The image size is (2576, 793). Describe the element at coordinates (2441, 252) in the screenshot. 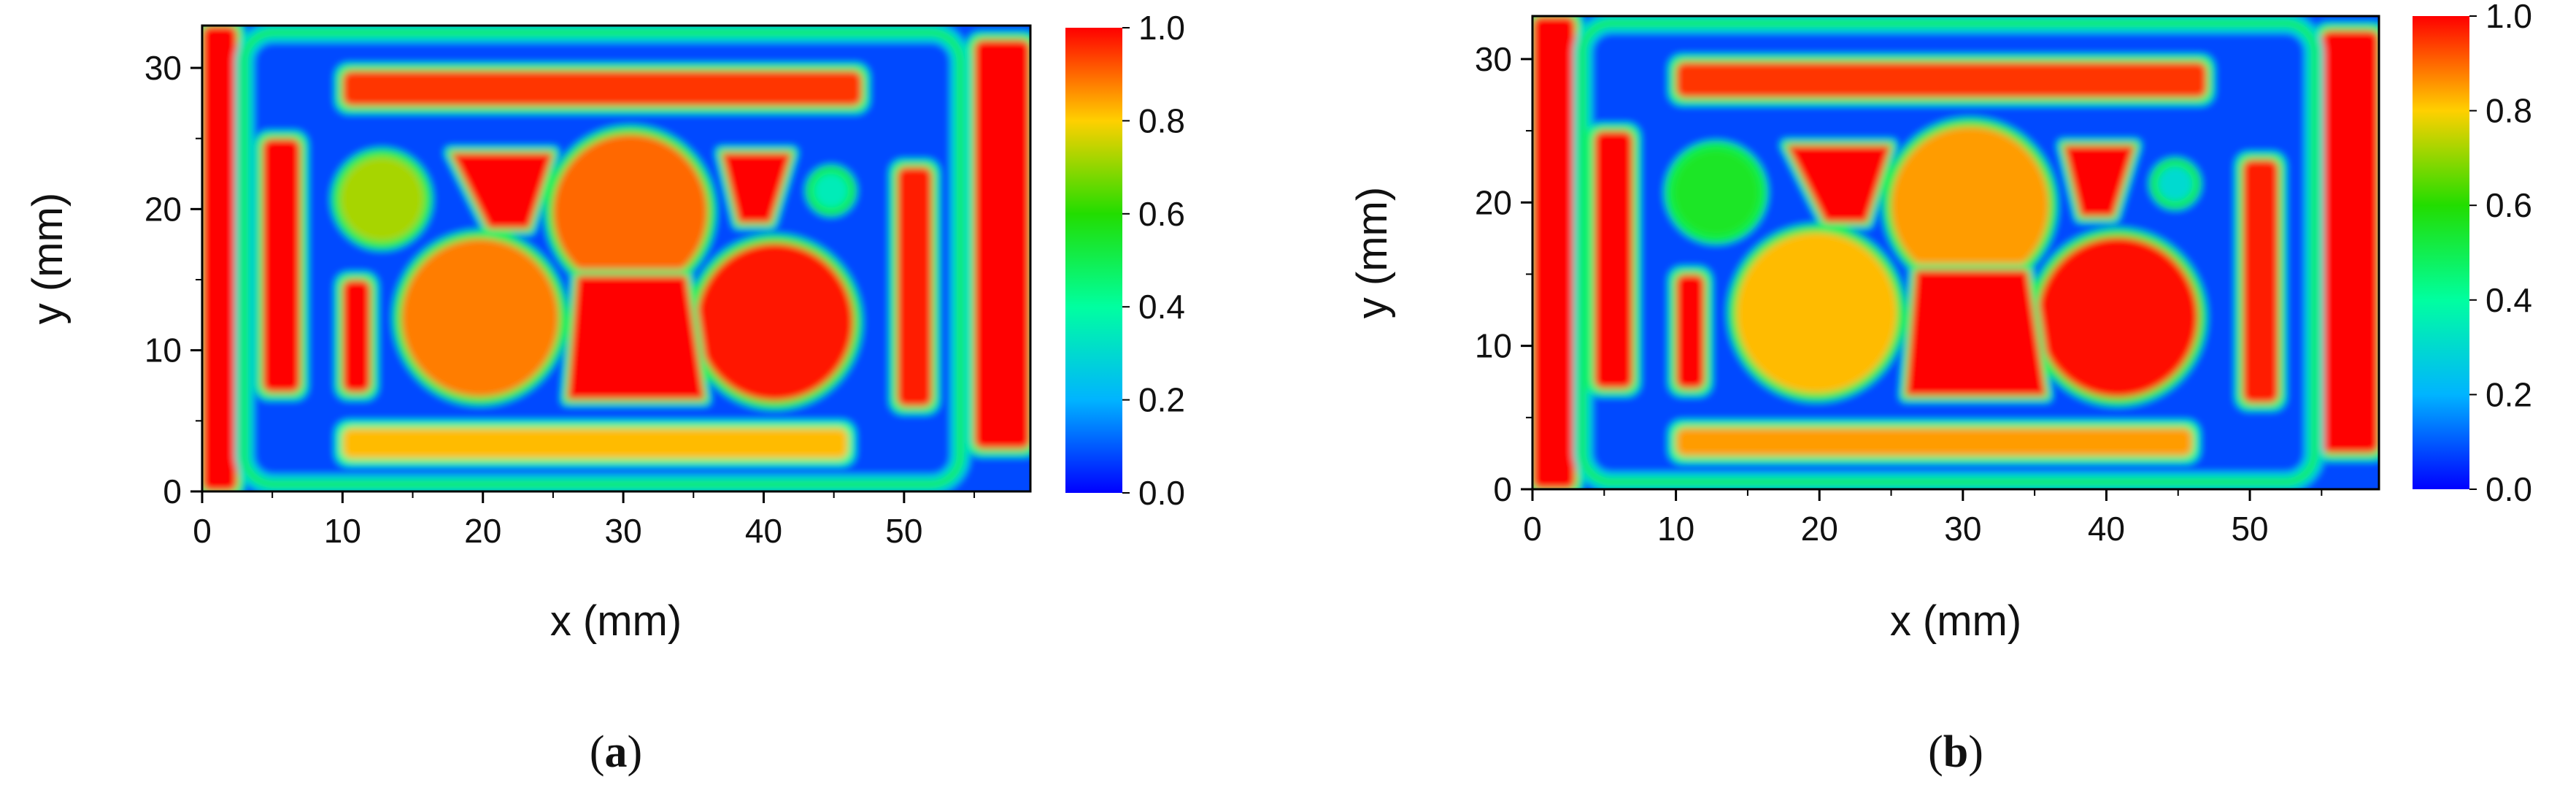

I see `colorbar-b` at that location.